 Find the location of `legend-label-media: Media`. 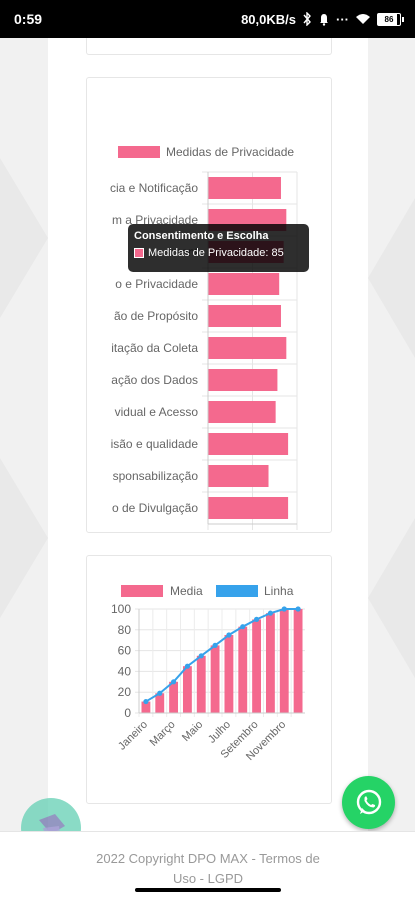

legend-label-media: Media is located at coordinates (186, 591).